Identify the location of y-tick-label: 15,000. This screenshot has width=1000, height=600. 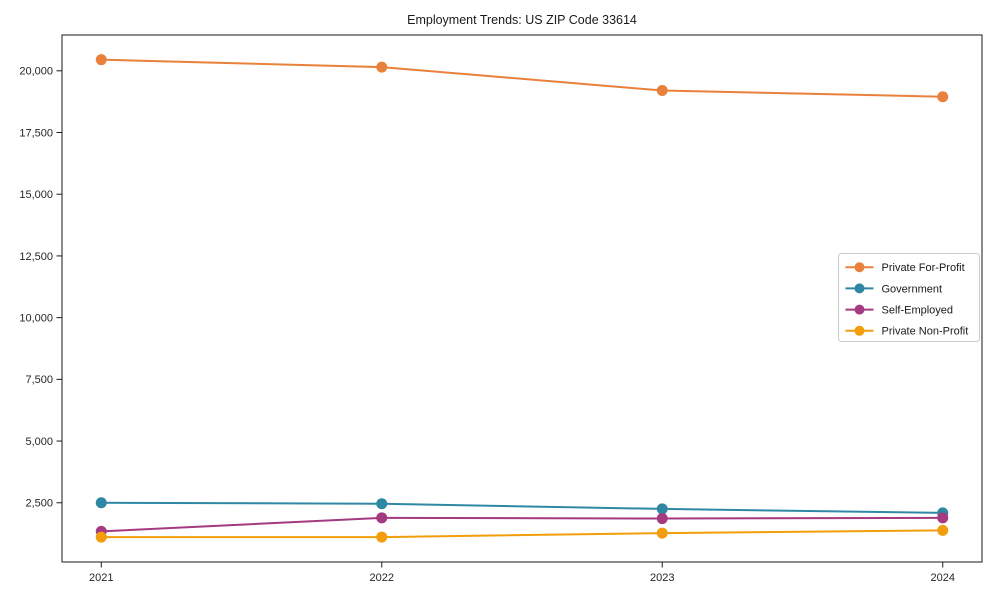
(36, 195).